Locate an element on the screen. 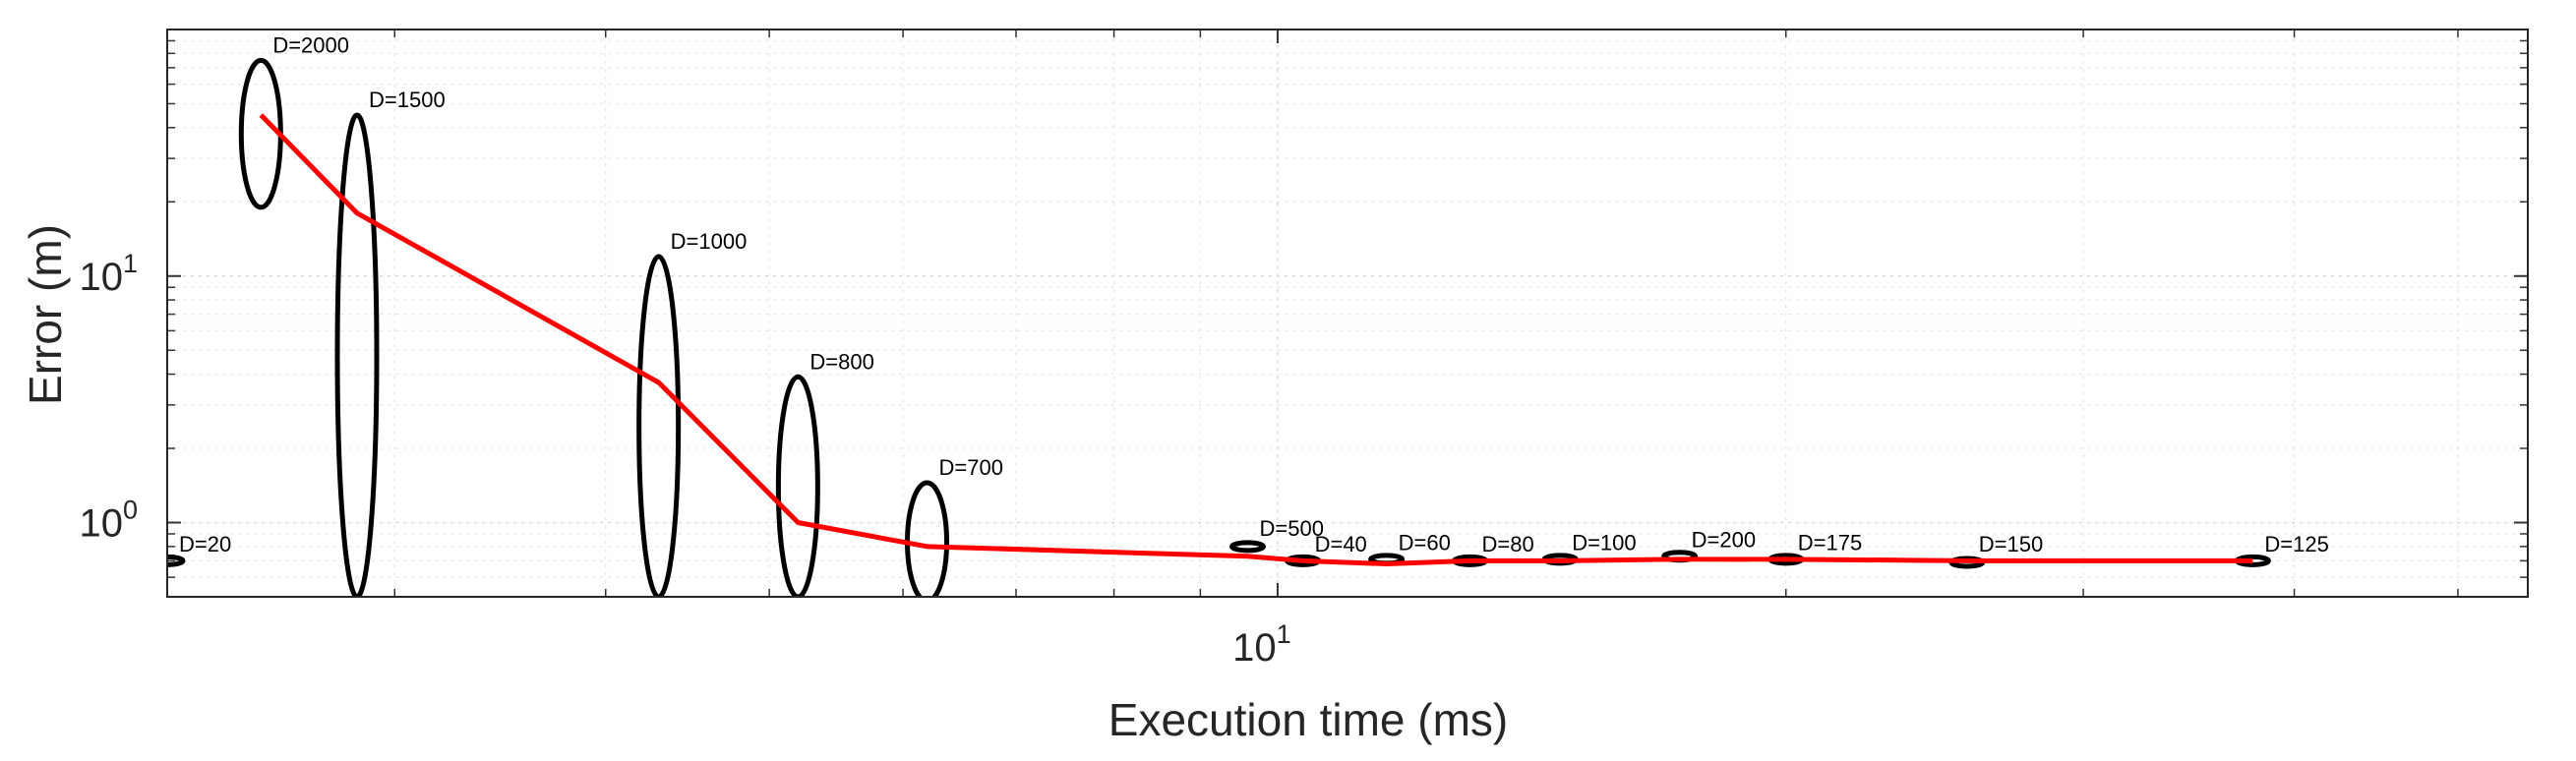 The height and width of the screenshot is (761, 2576). point-label: D=125 is located at coordinates (2296, 544).